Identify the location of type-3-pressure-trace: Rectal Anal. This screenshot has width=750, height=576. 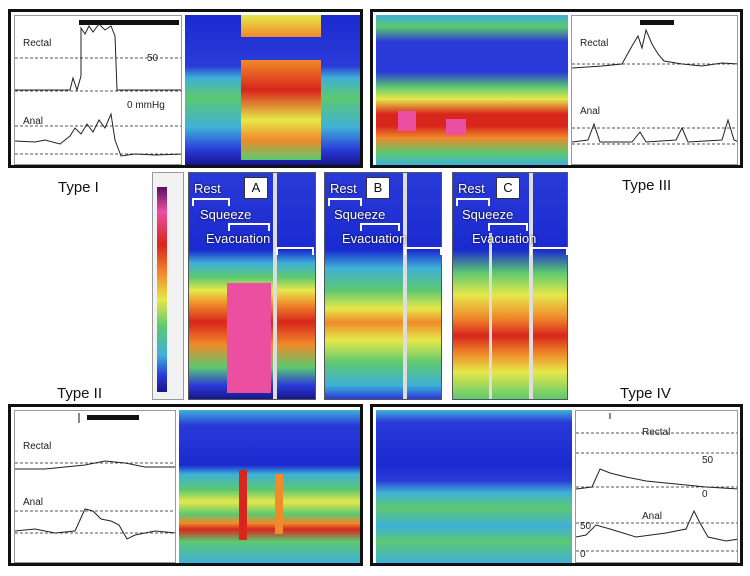
(654, 90).